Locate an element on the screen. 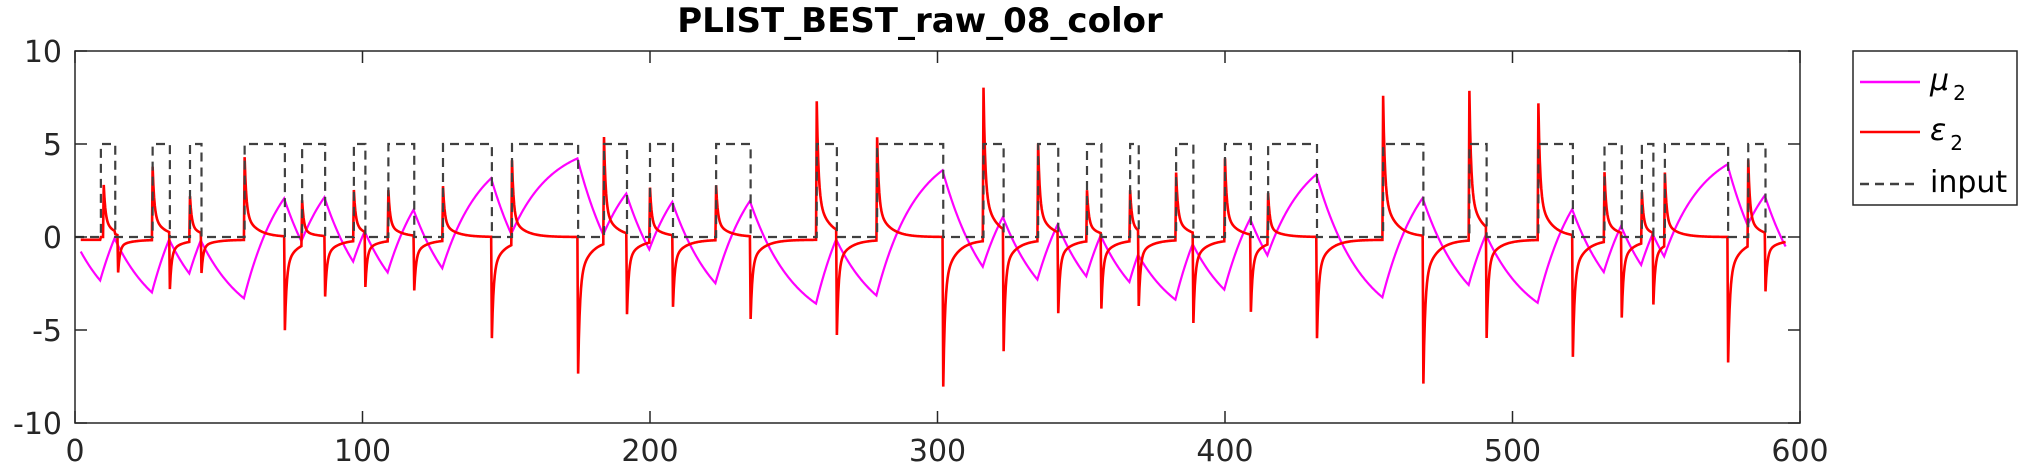  x-tick-label: 500 is located at coordinates (1512, 451).